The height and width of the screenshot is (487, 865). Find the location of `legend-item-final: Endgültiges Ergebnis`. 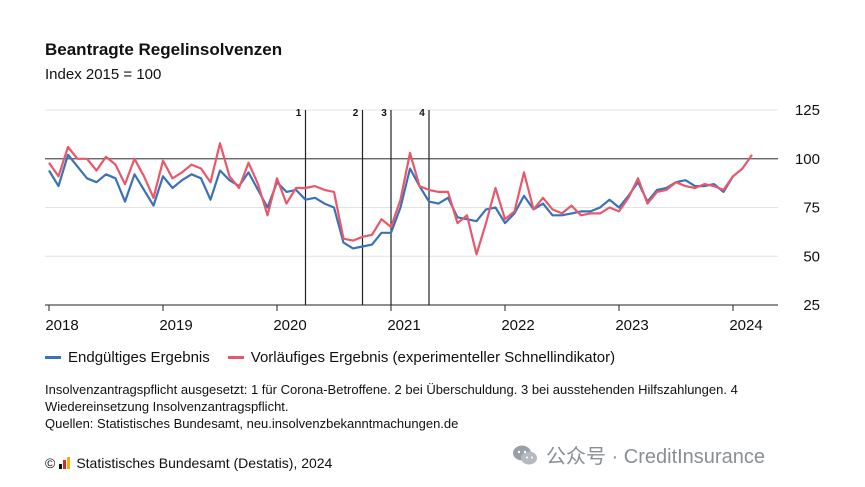

legend-item-final: Endgültiges Ergebnis is located at coordinates (127, 357).